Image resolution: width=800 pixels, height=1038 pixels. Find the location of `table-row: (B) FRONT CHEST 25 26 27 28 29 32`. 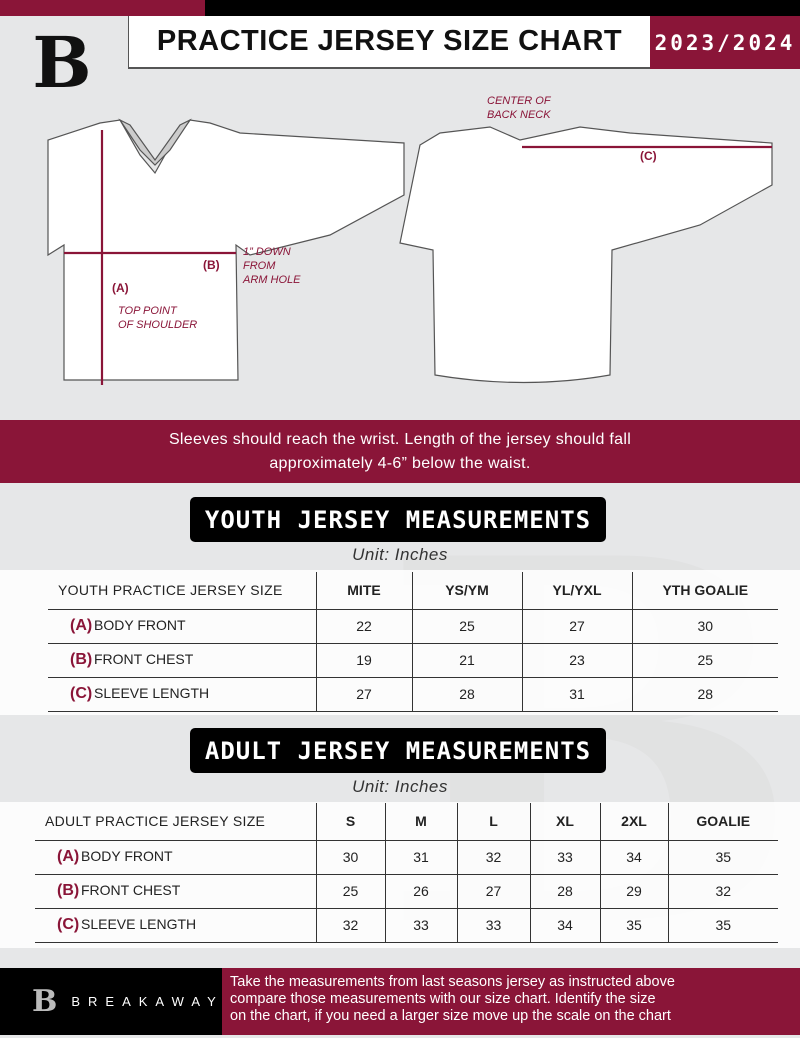

table-row: (B) FRONT CHEST 25 26 27 28 29 32 is located at coordinates (406, 891).